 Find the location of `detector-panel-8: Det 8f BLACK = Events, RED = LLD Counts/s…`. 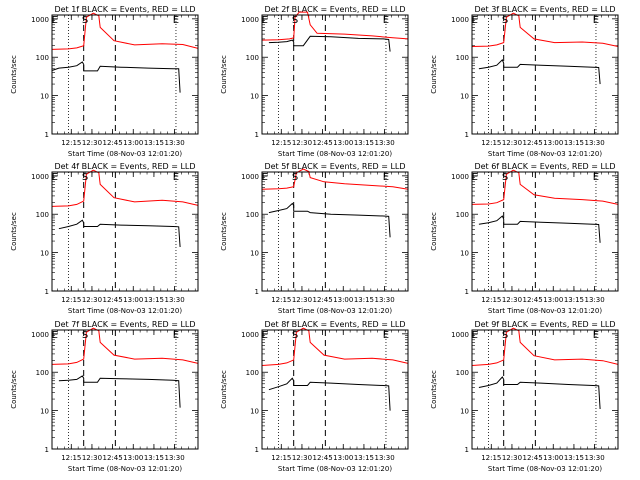

detector-panel-8: Det 8f BLACK = Events, RED = LLD Counts/s… is located at coordinates (314, 396).